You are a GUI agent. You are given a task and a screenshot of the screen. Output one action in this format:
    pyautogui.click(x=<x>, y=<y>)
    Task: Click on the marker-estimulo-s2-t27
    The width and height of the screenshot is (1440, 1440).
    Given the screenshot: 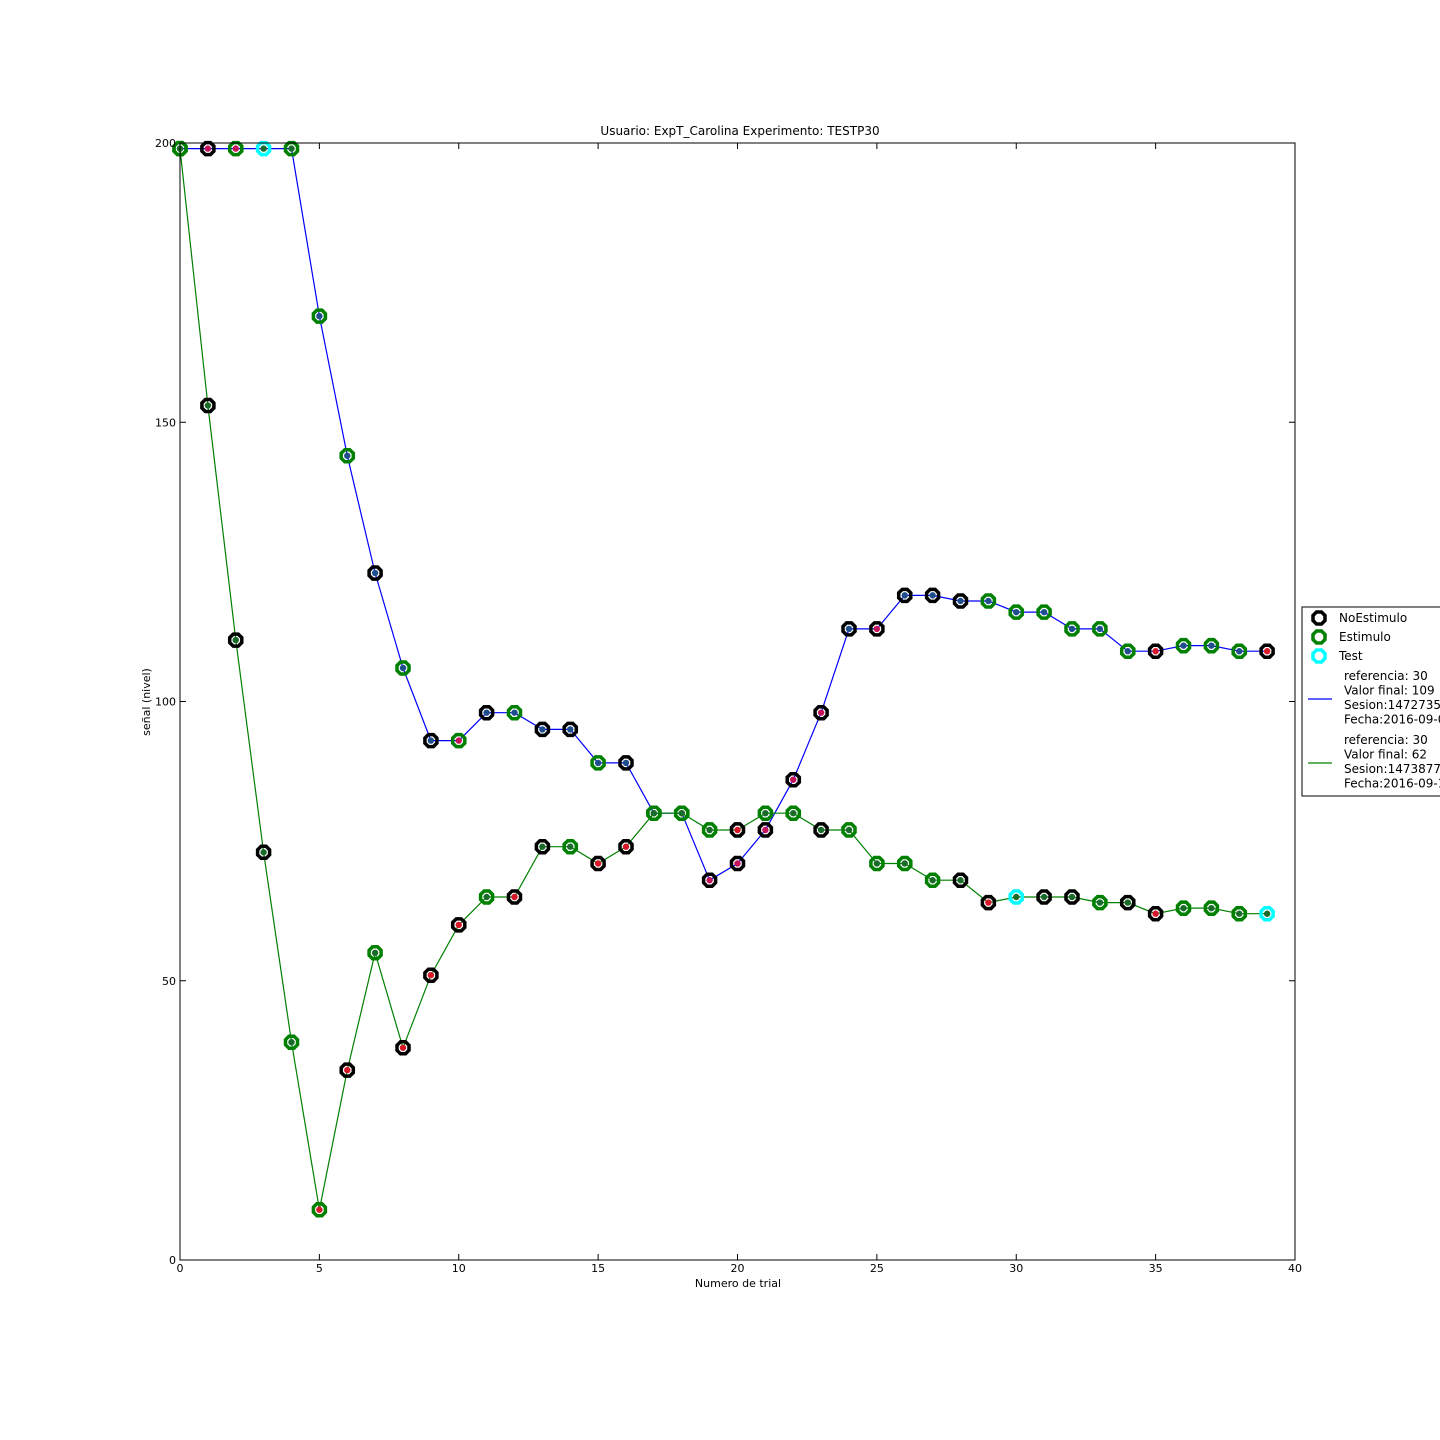 What is the action you would take?
    pyautogui.click(x=932, y=880)
    